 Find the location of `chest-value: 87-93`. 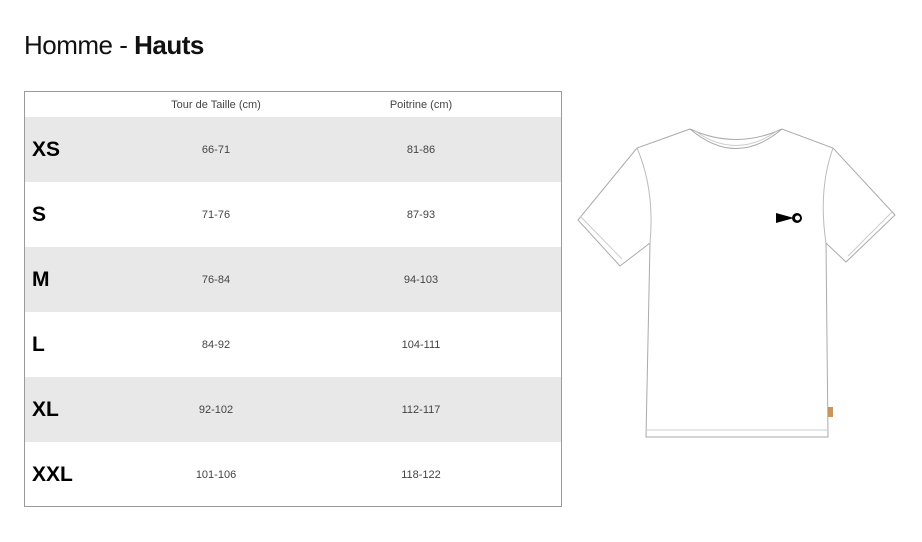

chest-value: 87-93 is located at coordinates (421, 214).